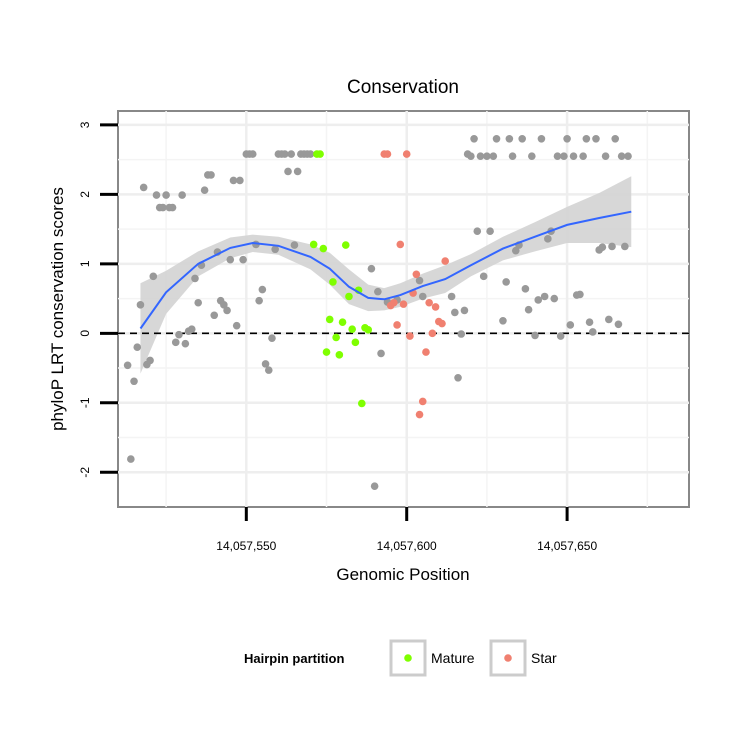  I want to click on y-tick-label: 3, so click(85, 124).